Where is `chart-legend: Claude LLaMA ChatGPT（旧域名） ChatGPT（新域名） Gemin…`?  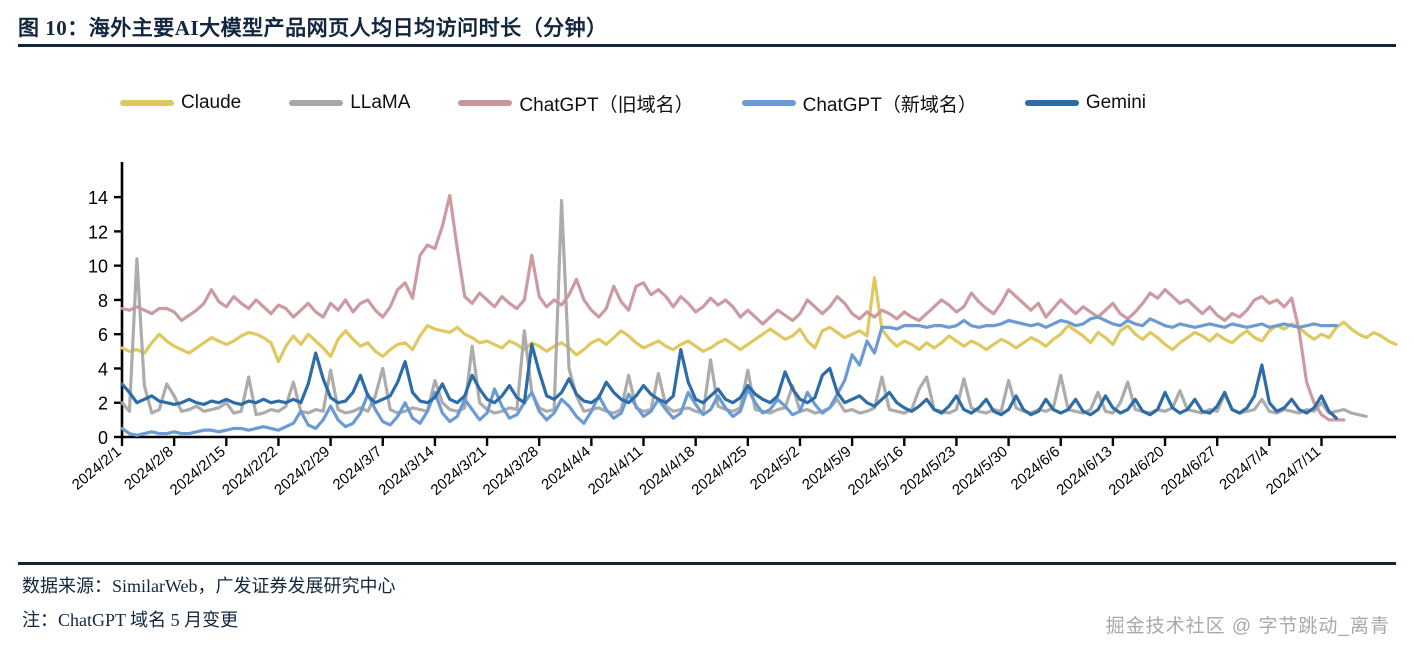
chart-legend: Claude LLaMA ChatGPT（旧域名） ChatGPT（新域名） Gemin… is located at coordinates (765, 103).